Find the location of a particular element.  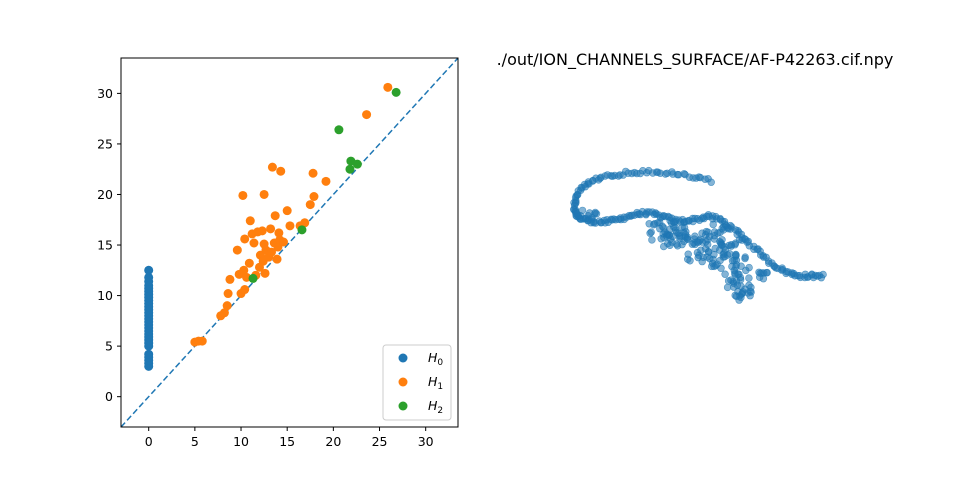

y-axis-ticks: 0 5 10 15 20 25 30 is located at coordinates (109, 245).